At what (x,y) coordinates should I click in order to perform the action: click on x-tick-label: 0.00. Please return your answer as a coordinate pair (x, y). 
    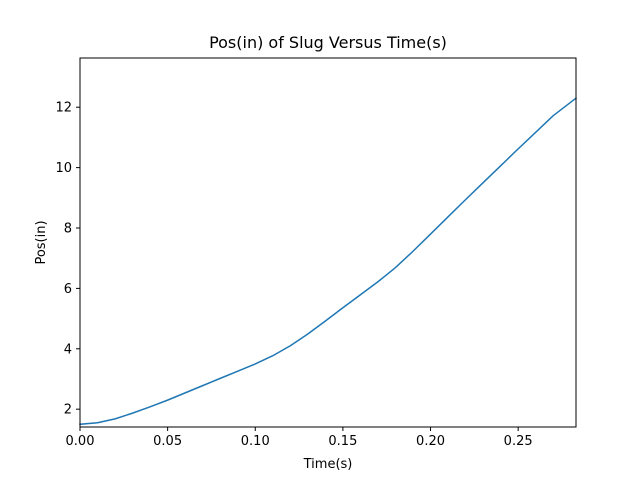
    Looking at the image, I should click on (80, 441).